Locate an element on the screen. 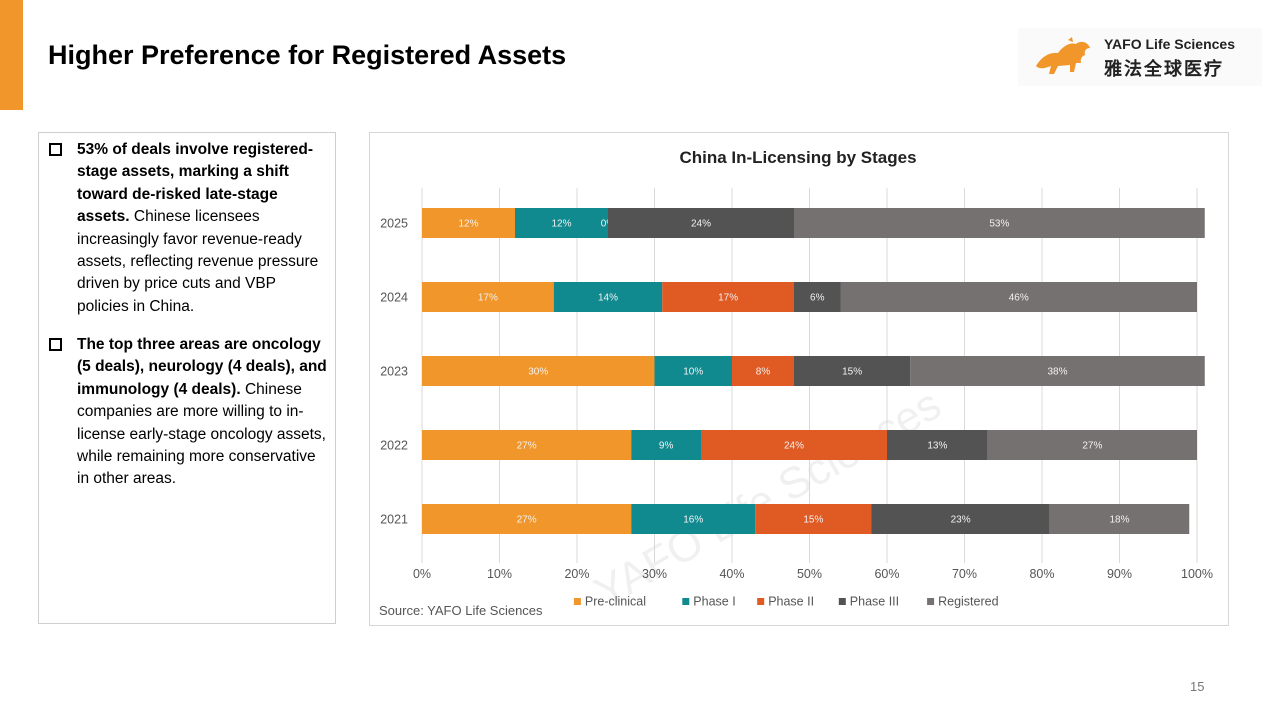  x-tick-label: 30% is located at coordinates (654, 574).